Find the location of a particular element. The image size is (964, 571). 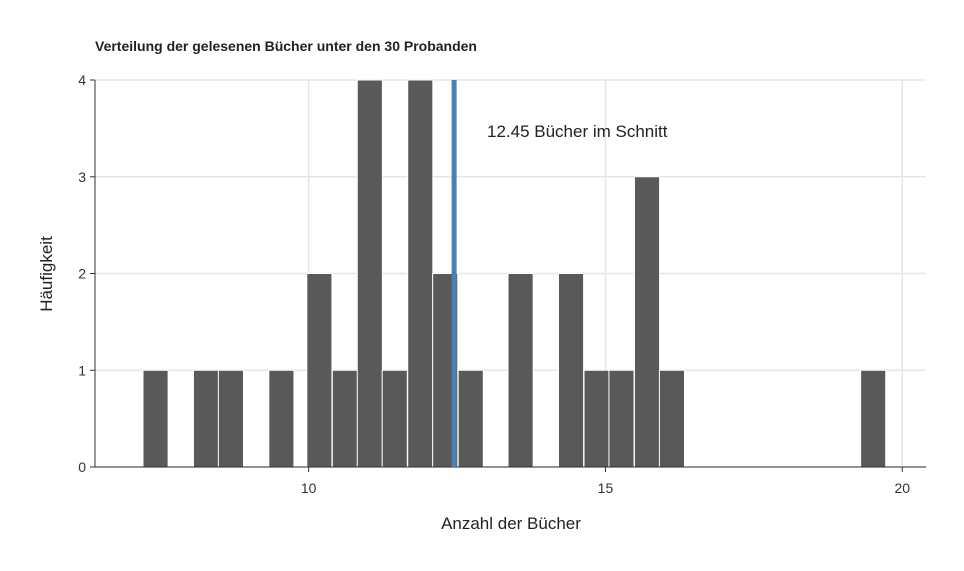

x-axis-label: Anzahl der Bücher is located at coordinates (511, 523).